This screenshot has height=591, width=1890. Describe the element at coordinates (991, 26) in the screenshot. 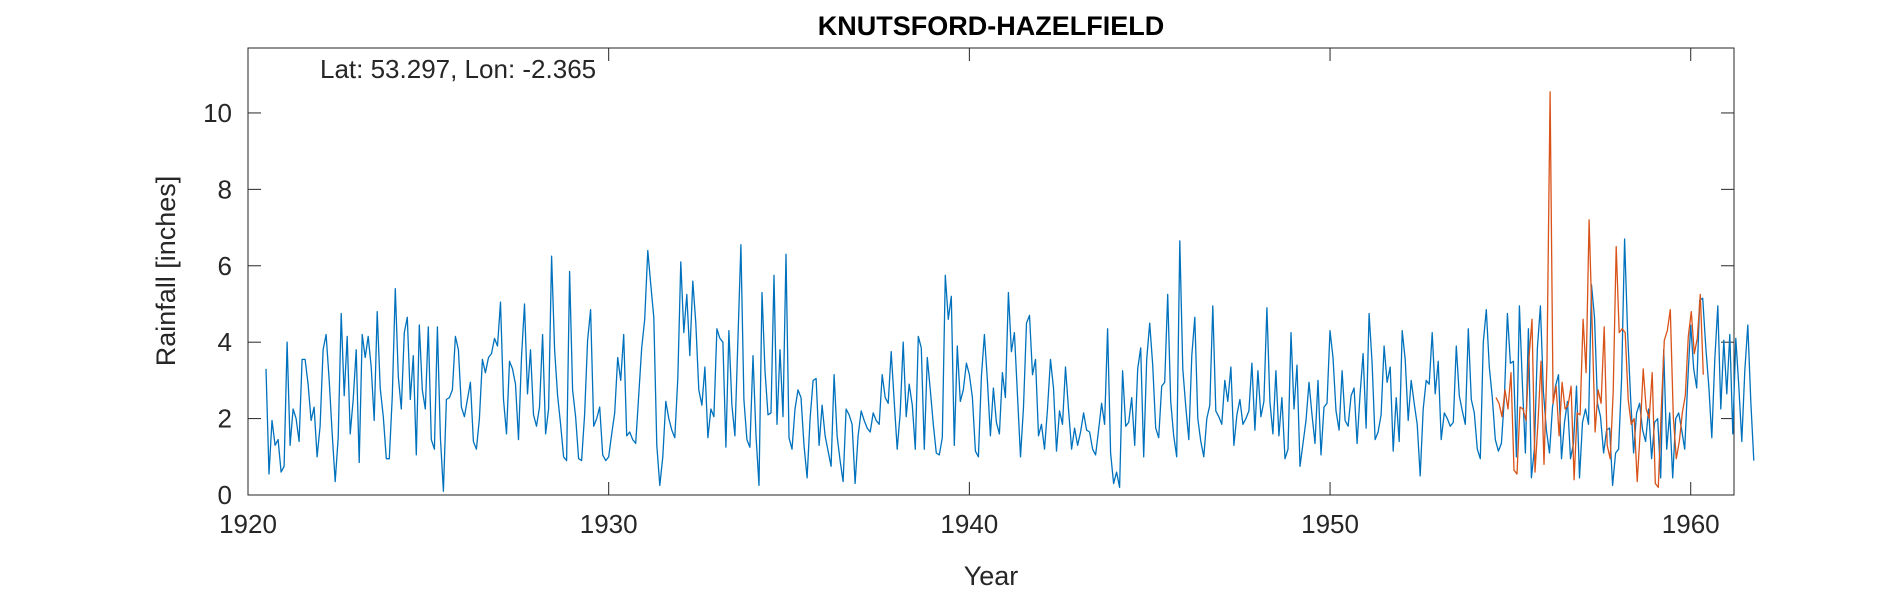

I see `chart-title: KNUTSFORD-HAZELFIELD` at that location.